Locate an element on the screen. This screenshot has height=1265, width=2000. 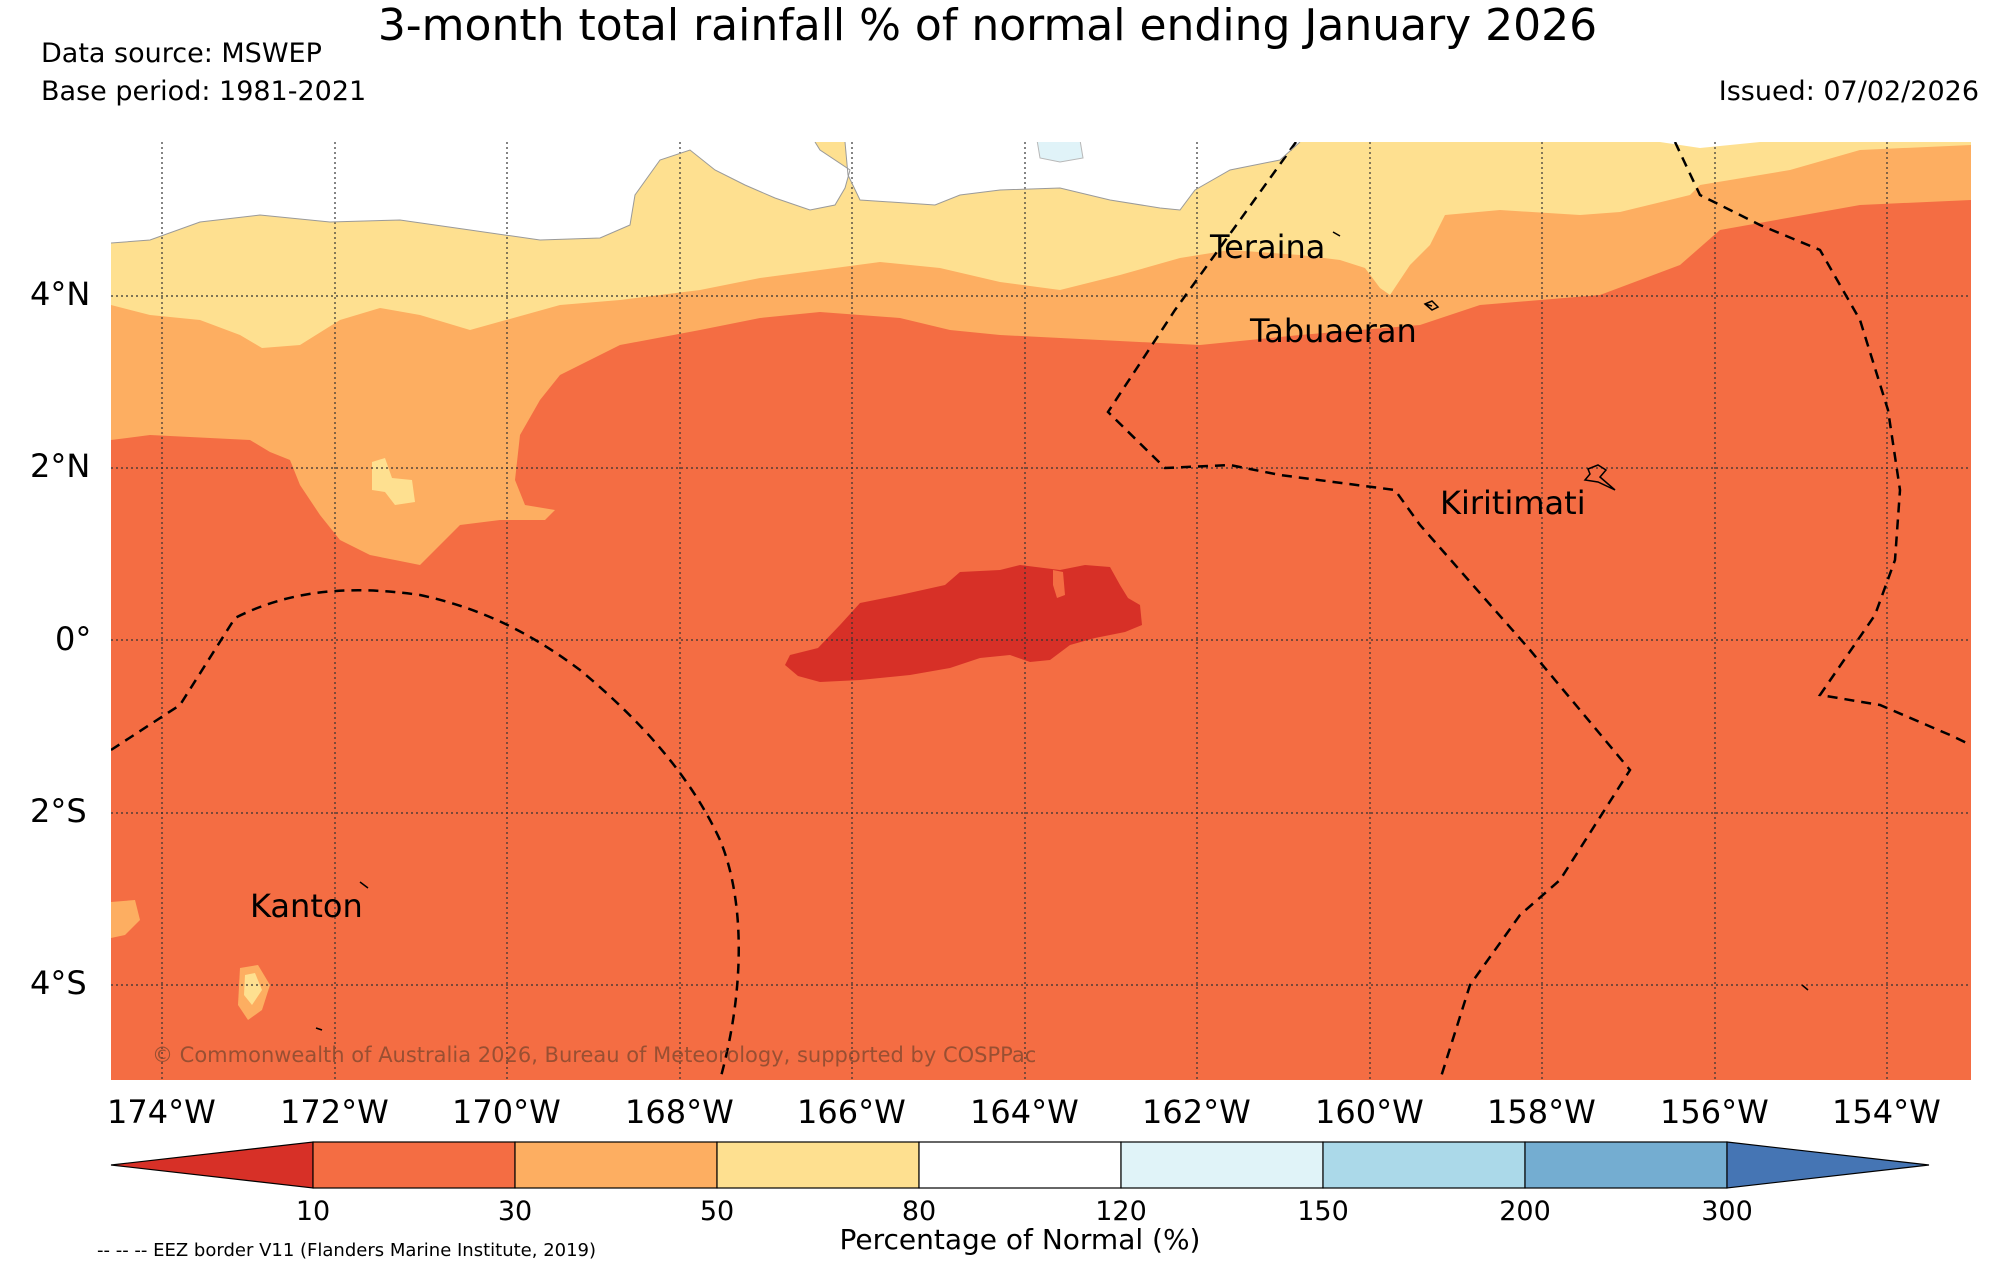
lat-tick: 0° is located at coordinates (73, 639).